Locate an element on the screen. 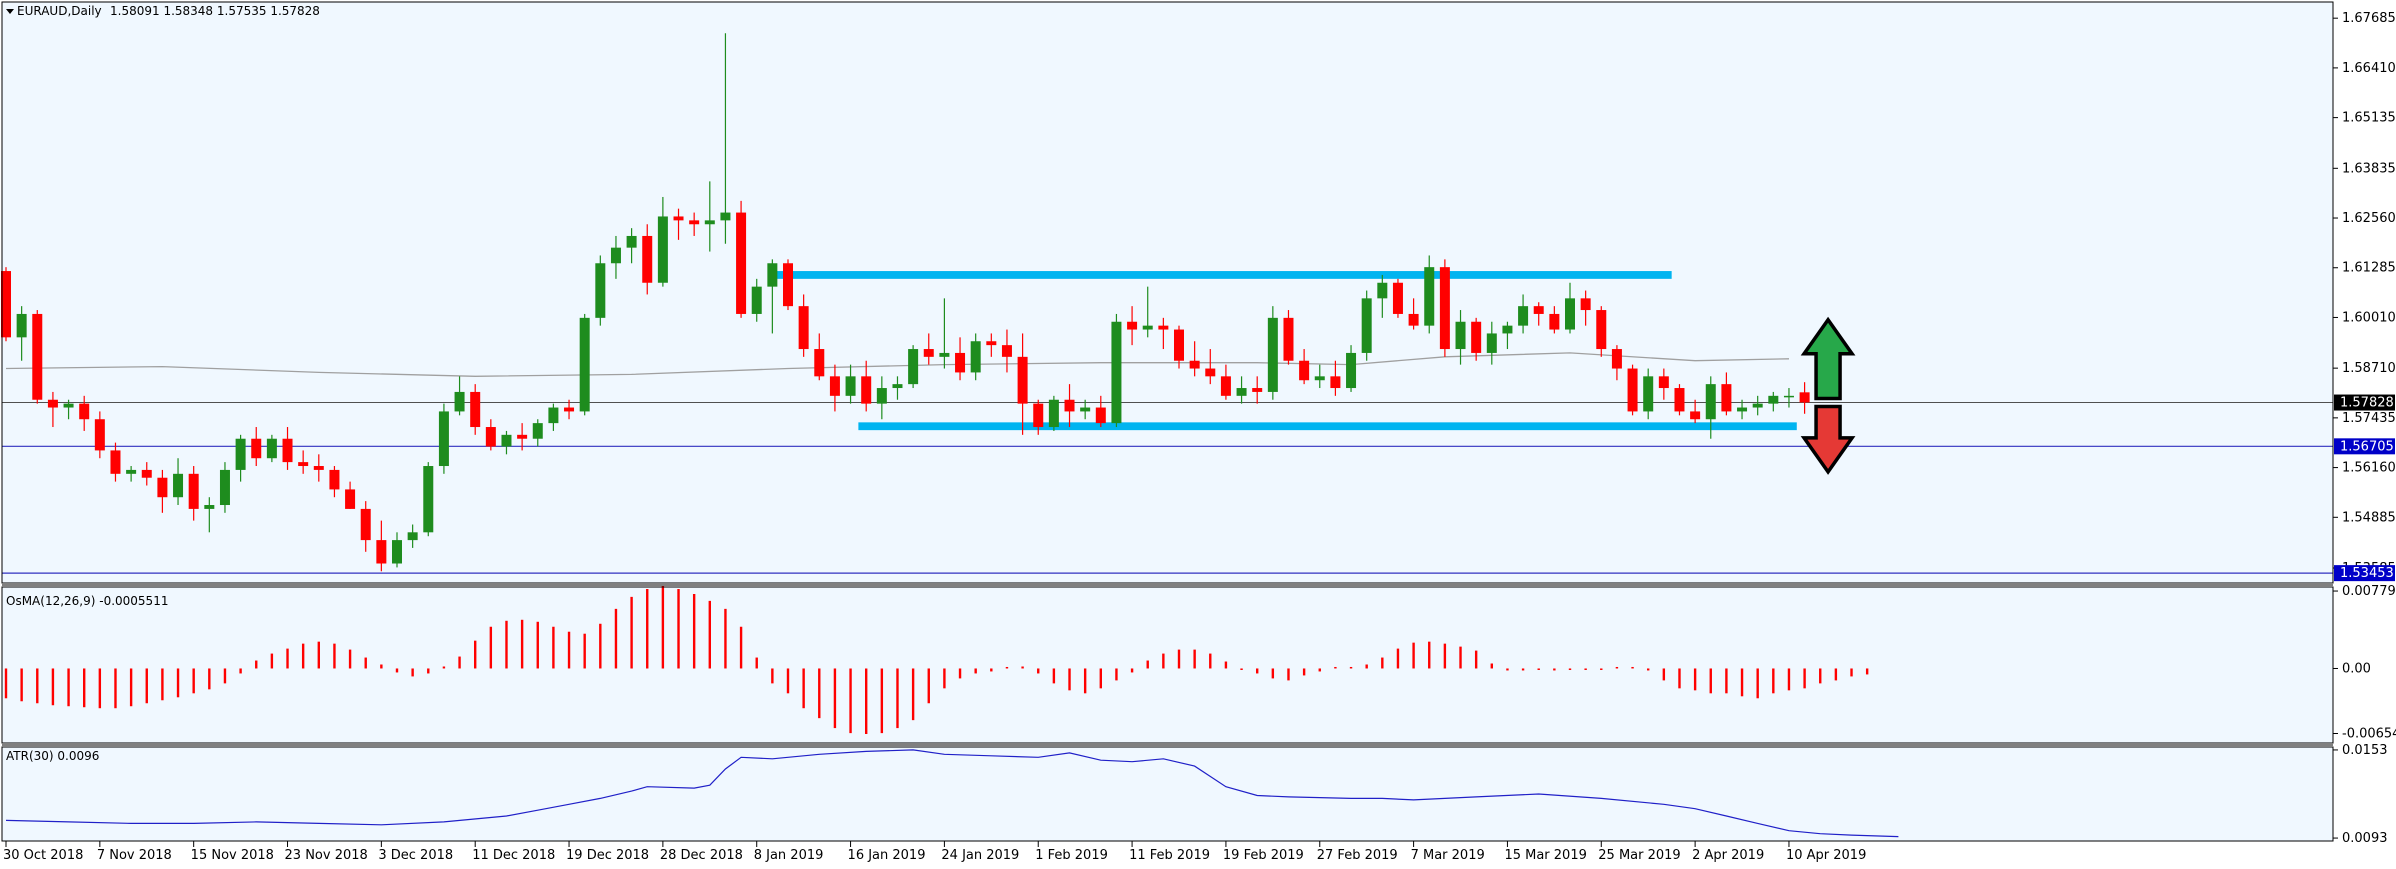 The width and height of the screenshot is (2396, 869). level-tag-1-bg is located at coordinates (2364, 573).